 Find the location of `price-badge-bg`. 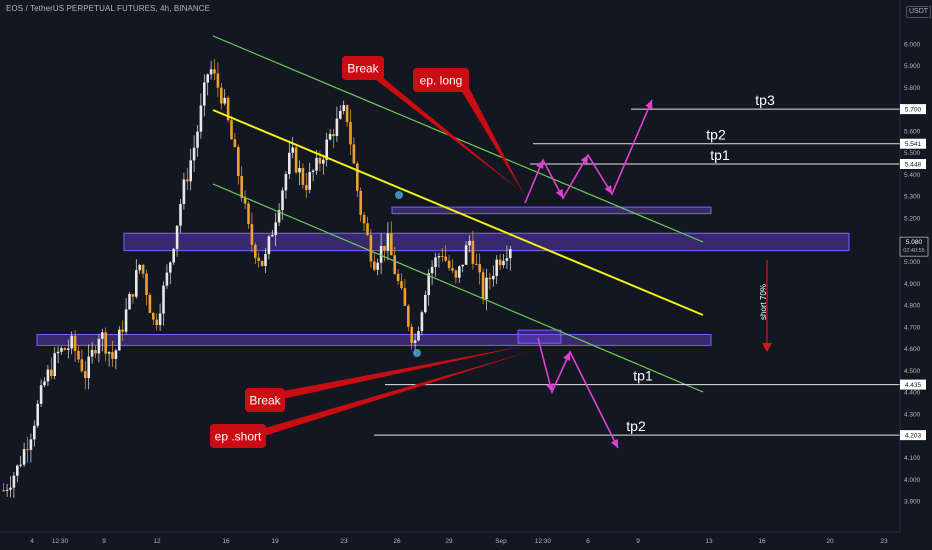

price-badge-bg is located at coordinates (913, 163).